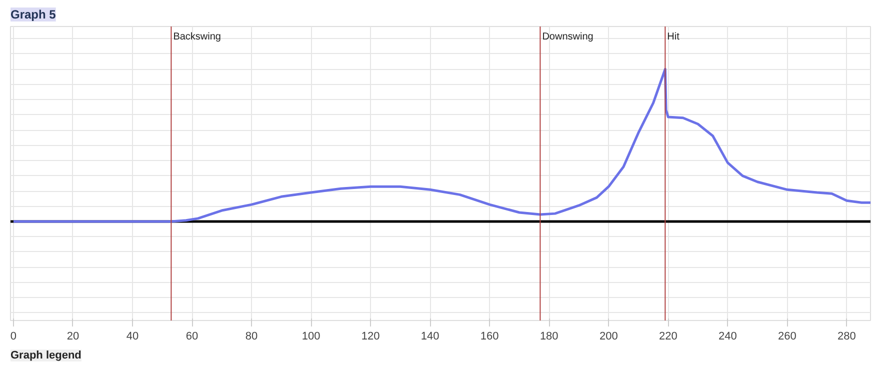 The image size is (878, 366). I want to click on x-tick-label: 80, so click(251, 336).